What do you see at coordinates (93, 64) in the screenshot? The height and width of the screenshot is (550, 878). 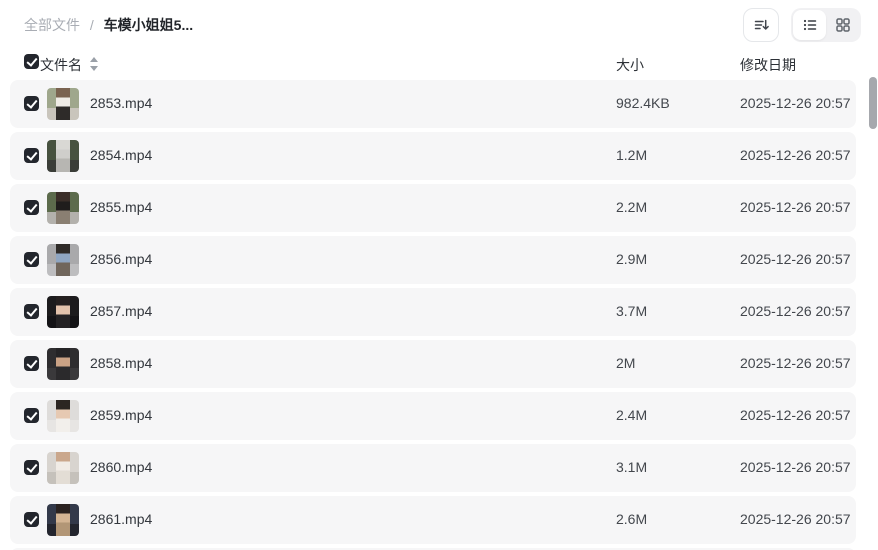 I see `name-sort-carets-icon` at bounding box center [93, 64].